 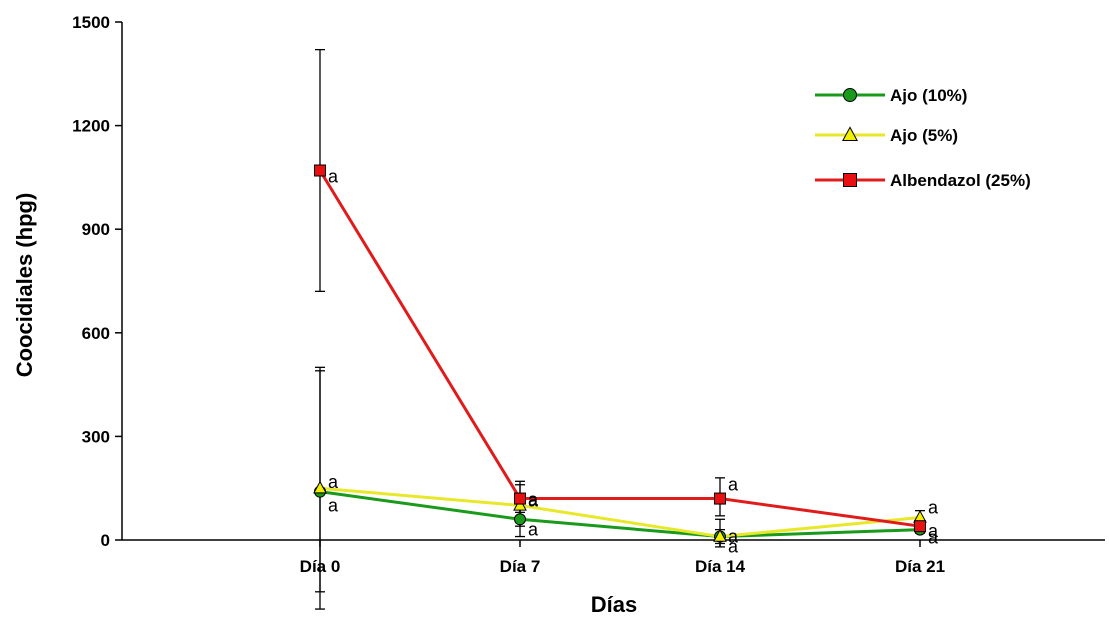 I want to click on y-tick-label: 1200, so click(x=91, y=126).